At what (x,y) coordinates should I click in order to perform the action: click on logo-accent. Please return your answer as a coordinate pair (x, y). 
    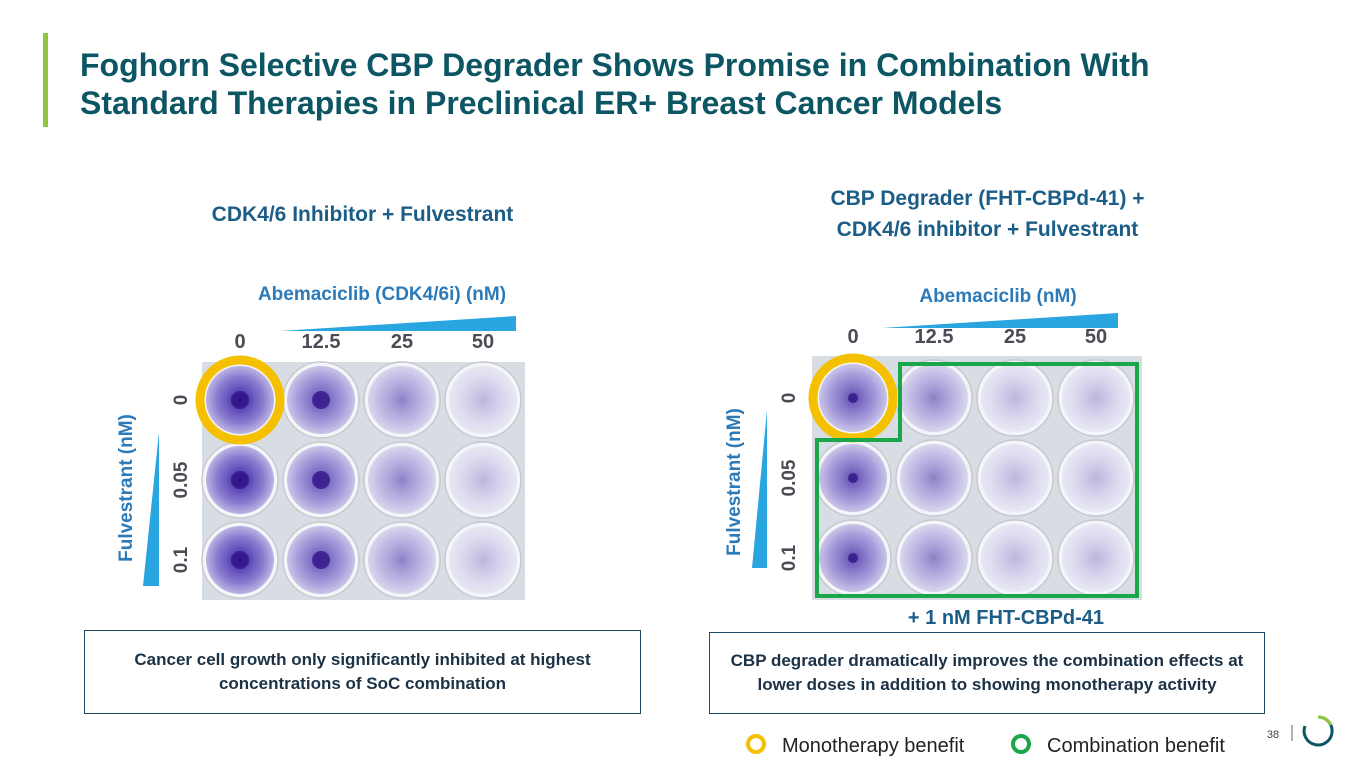
    Looking at the image, I should click on (1325, 720).